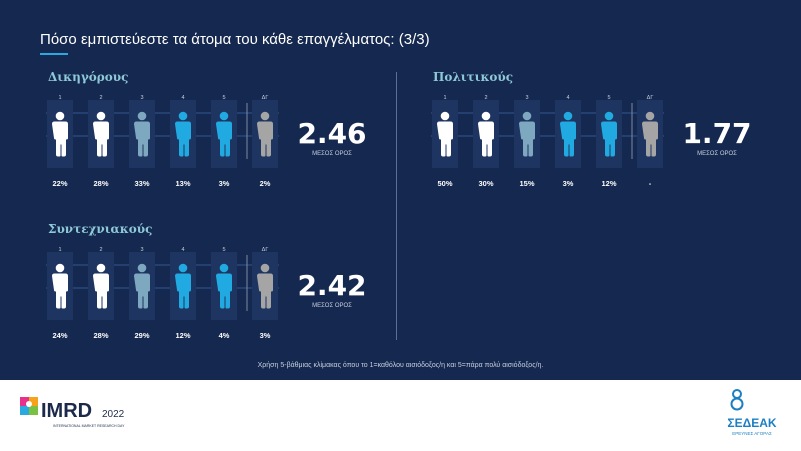 The image size is (801, 451). I want to click on sedeak-text: ΣΕΔΕΑΚ, so click(752, 423).